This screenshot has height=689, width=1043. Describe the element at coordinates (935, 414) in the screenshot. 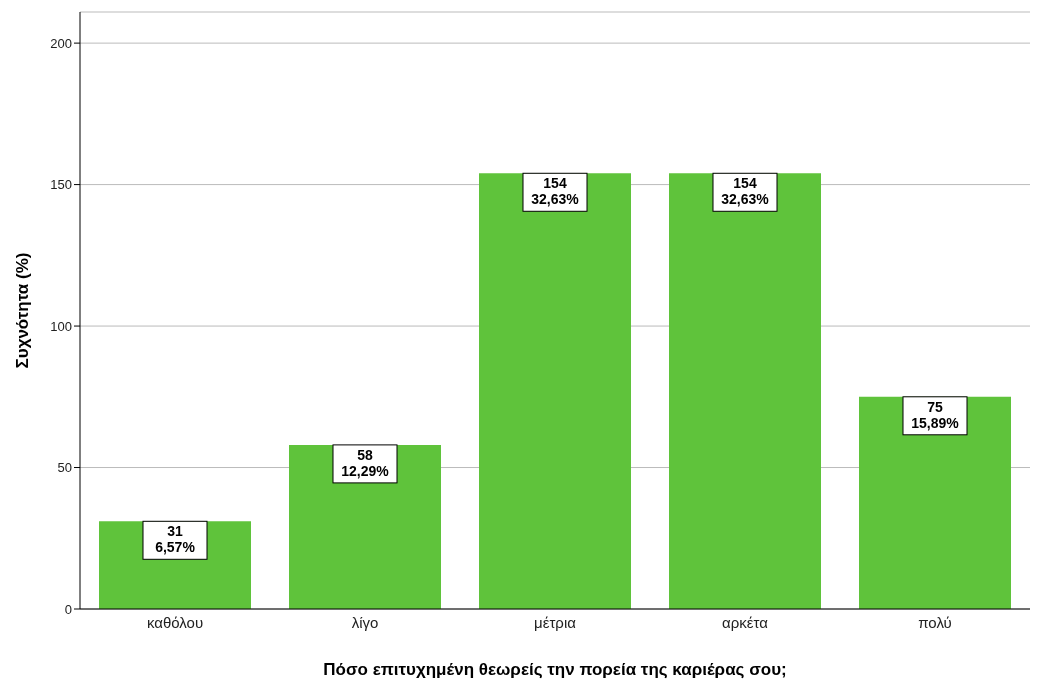

I see `data-label: 75 15,89%` at that location.